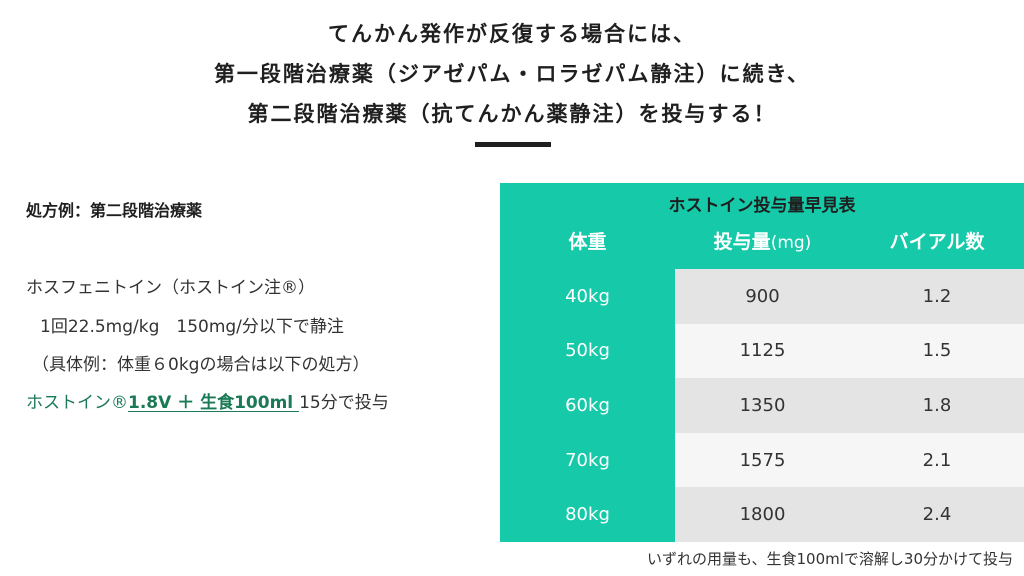 Image resolution: width=1024 pixels, height=576 pixels. What do you see at coordinates (587, 296) in the screenshot?
I see `cell-weight: 40kg` at bounding box center [587, 296].